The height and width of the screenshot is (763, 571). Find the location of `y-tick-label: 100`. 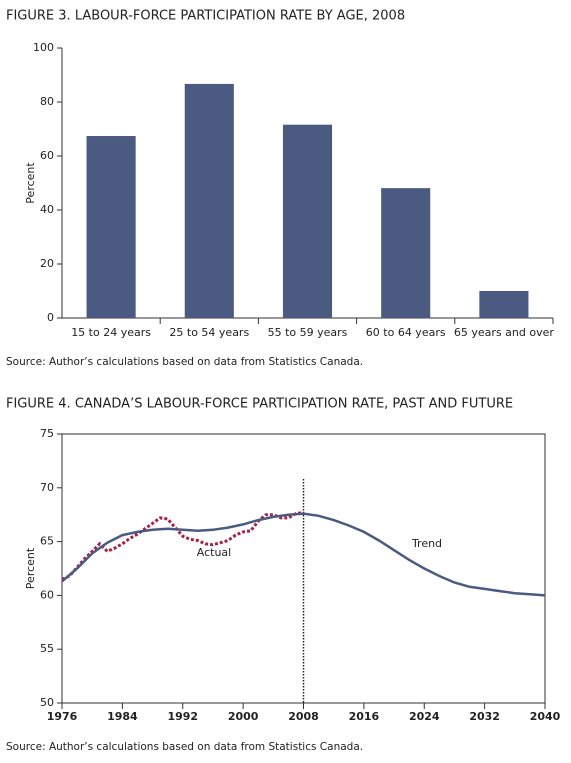

y-tick-label: 100 is located at coordinates (43, 47).